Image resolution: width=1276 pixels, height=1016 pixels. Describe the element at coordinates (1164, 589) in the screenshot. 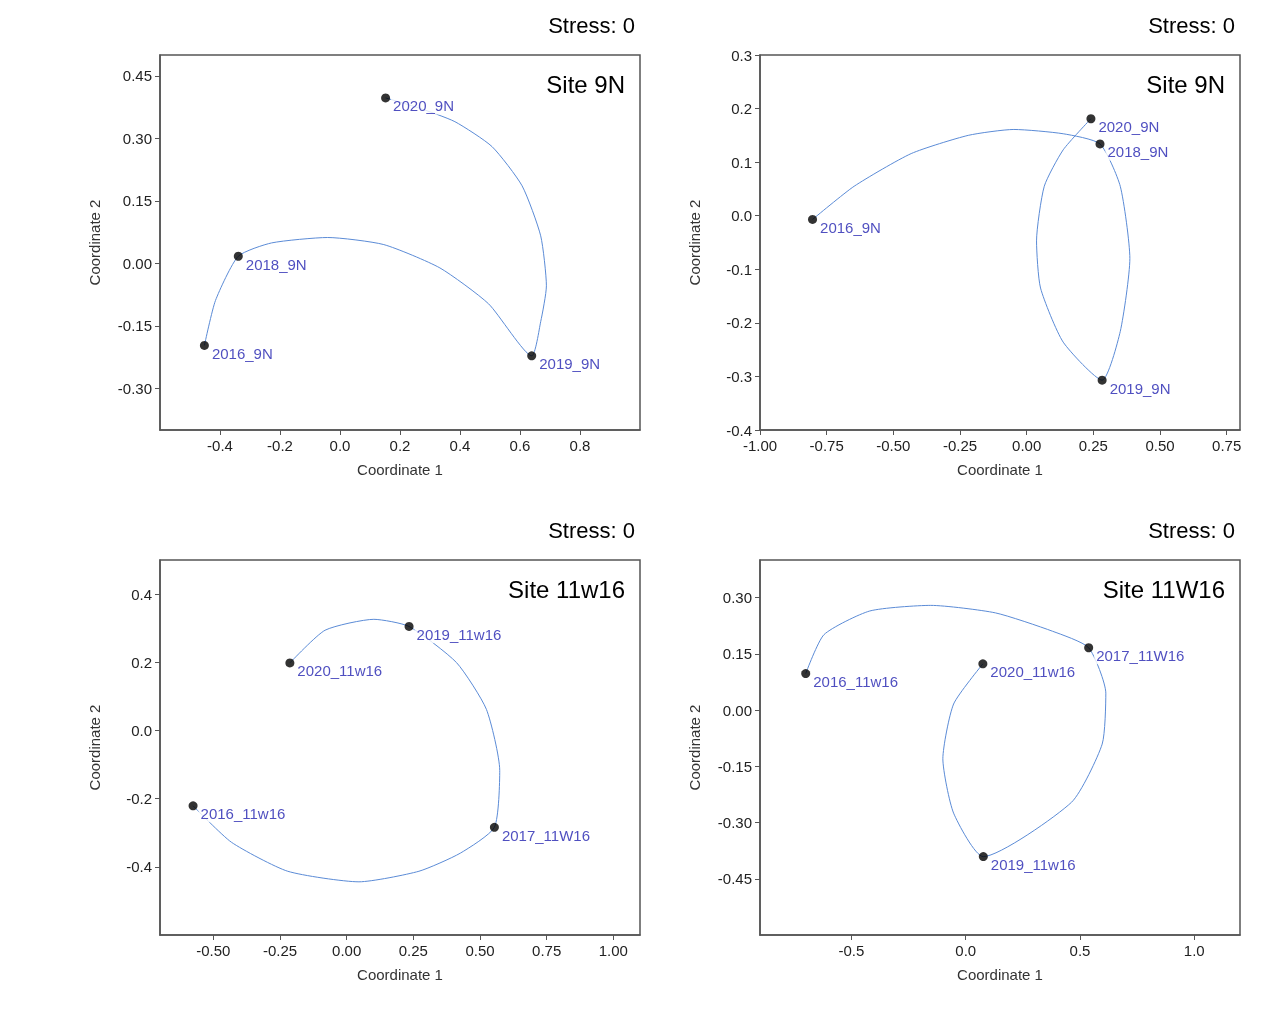

I see `text: Site 11W16` at that location.